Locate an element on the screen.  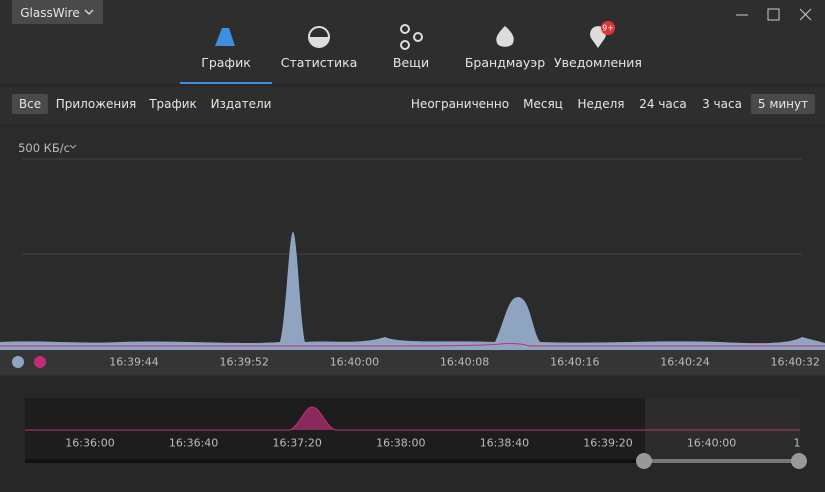
filter-range: 3 часа is located at coordinates (722, 104).